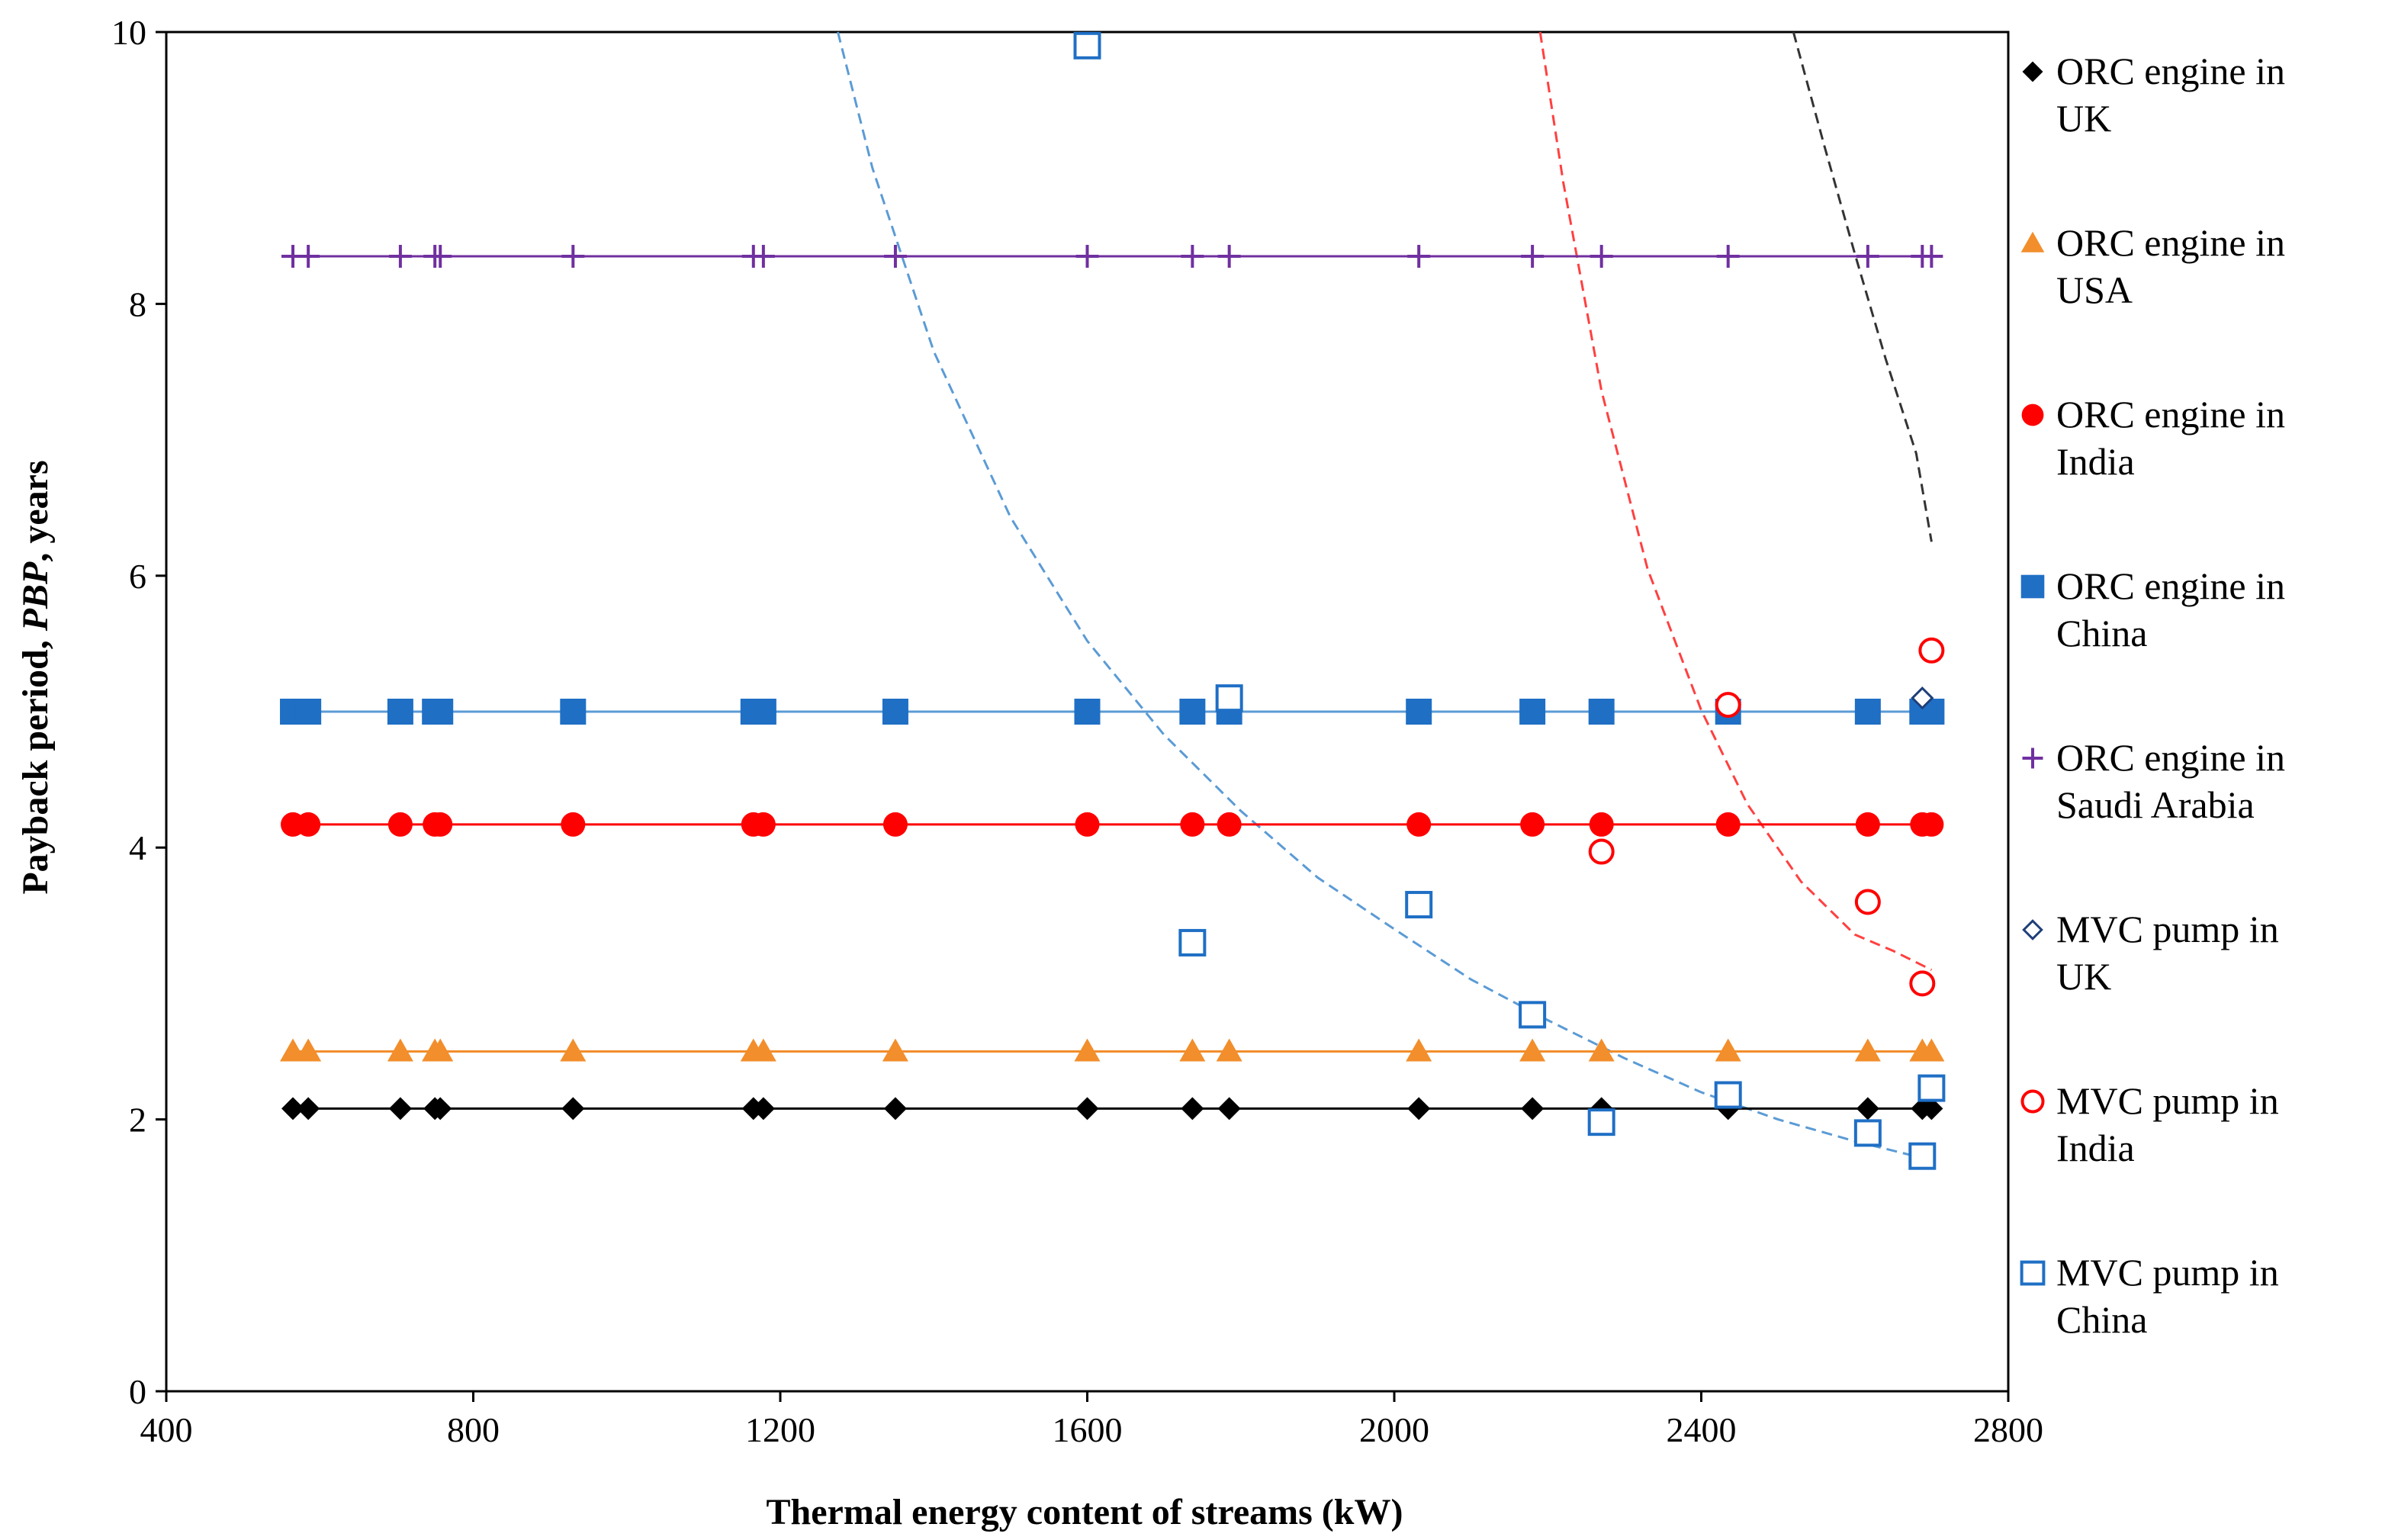 This screenshot has width=2382, height=1540. Describe the element at coordinates (1736, 501) in the screenshot. I see `mvc-pump-in-india-trend-line` at that location.